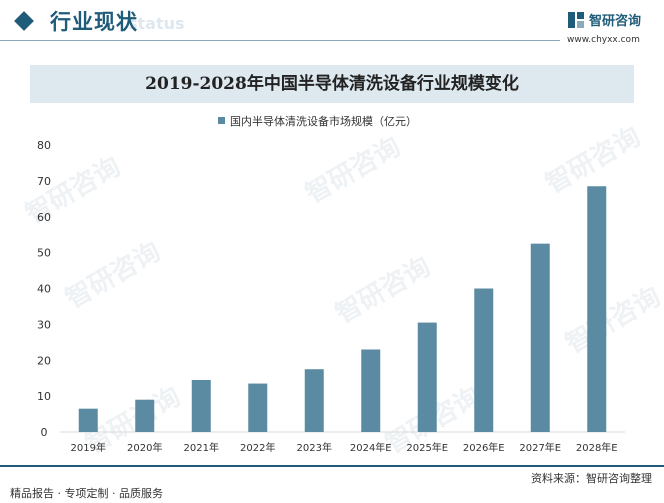 The image size is (664, 503). What do you see at coordinates (540, 447) in the screenshot?
I see `x-category-label: 2027年E` at bounding box center [540, 447].